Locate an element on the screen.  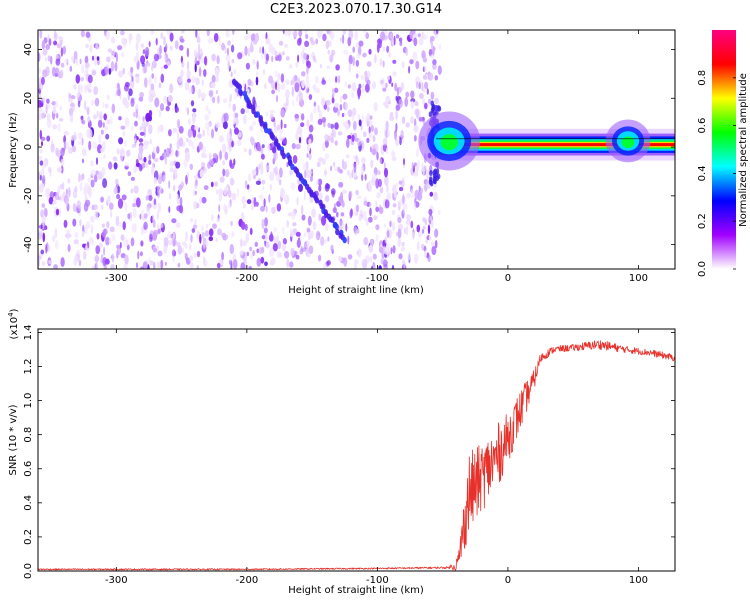
carrier-bump is located at coordinates (628, 142).